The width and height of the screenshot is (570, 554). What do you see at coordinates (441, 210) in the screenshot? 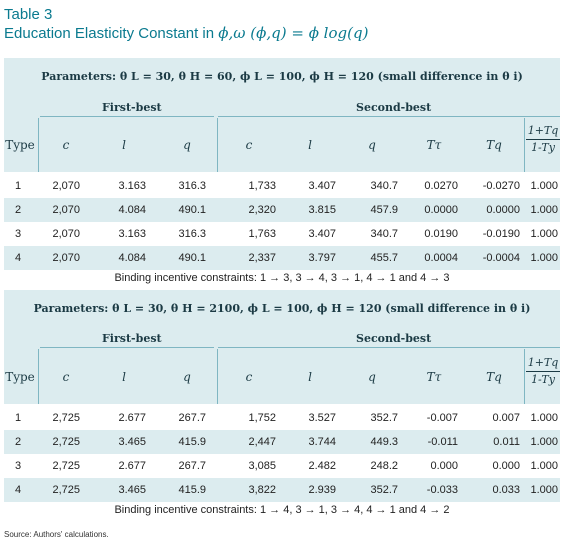
I see `cell-ty: 0.0000` at bounding box center [441, 210].